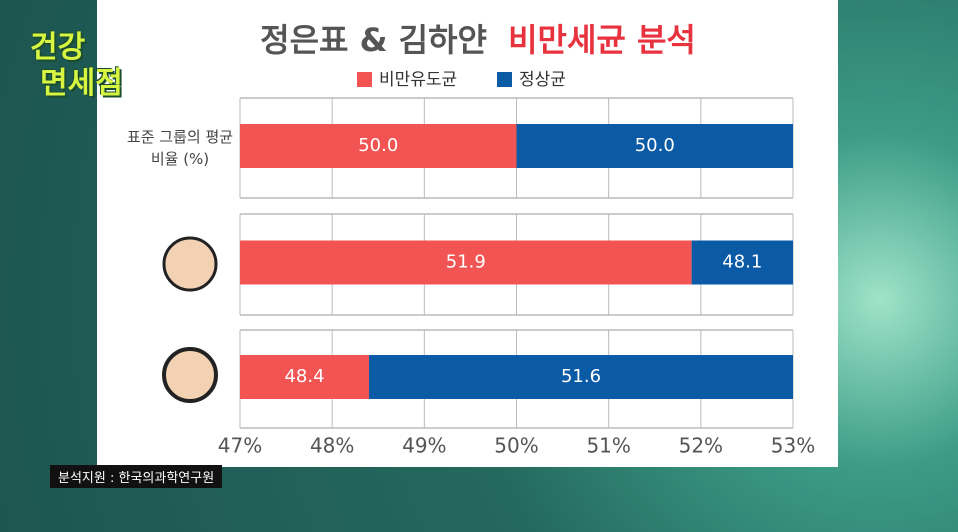 The image size is (958, 532). I want to click on data-label: 48.4, so click(304, 376).